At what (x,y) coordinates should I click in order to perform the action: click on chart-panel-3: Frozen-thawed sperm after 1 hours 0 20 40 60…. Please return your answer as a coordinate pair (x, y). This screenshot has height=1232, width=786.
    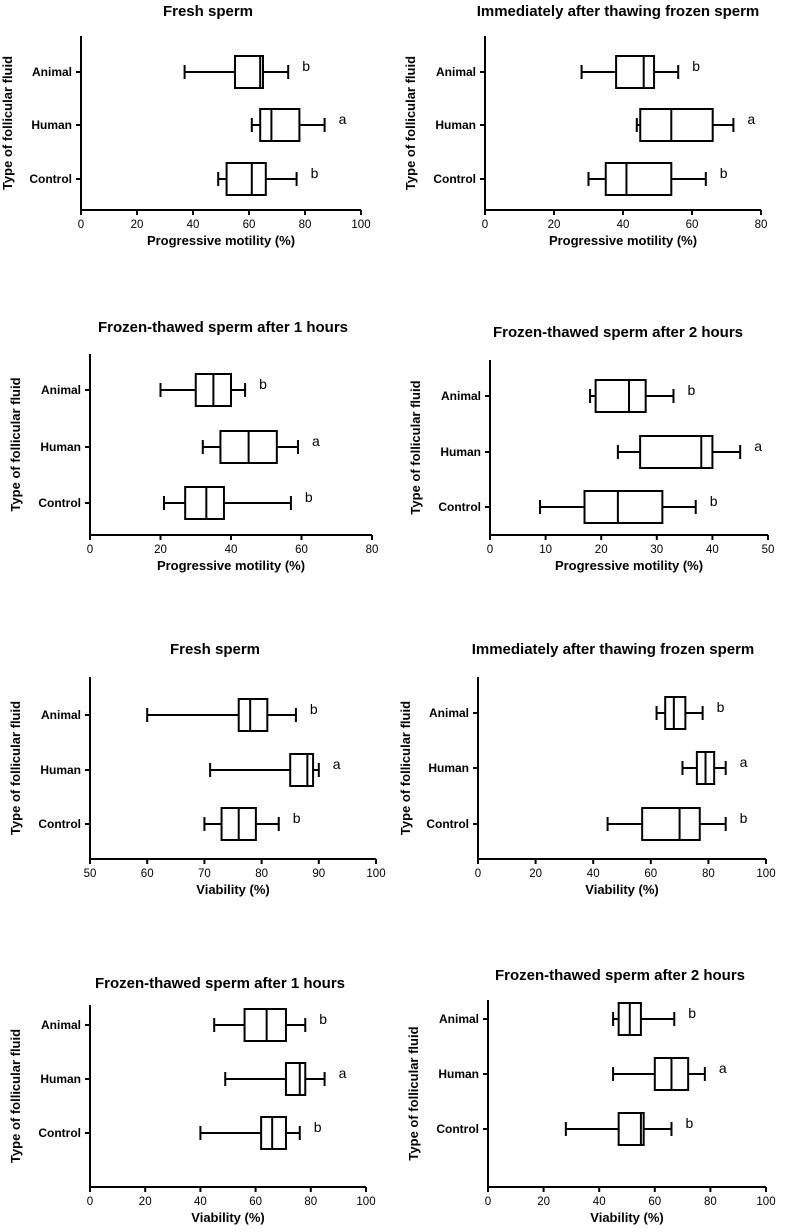
    Looking at the image, I should click on (193, 446).